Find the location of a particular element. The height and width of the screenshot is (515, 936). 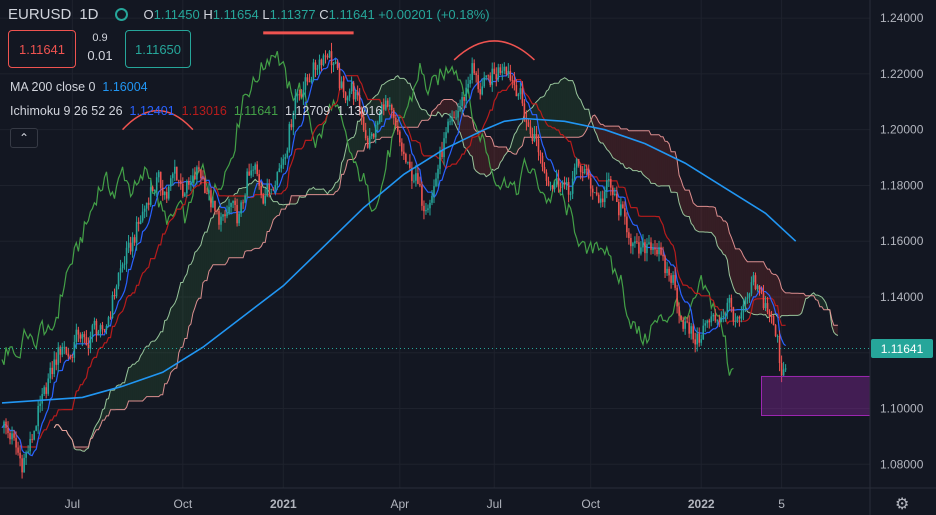

buy-button: 1.11650 is located at coordinates (158, 49).